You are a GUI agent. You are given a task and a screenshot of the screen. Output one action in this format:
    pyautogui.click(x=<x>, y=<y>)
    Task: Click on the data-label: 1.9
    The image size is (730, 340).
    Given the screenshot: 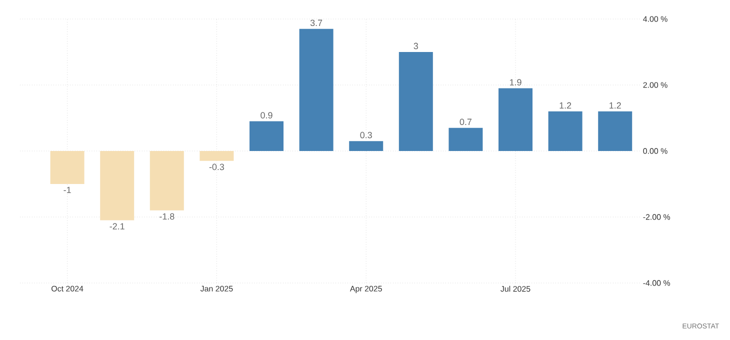 What is the action you would take?
    pyautogui.click(x=516, y=82)
    